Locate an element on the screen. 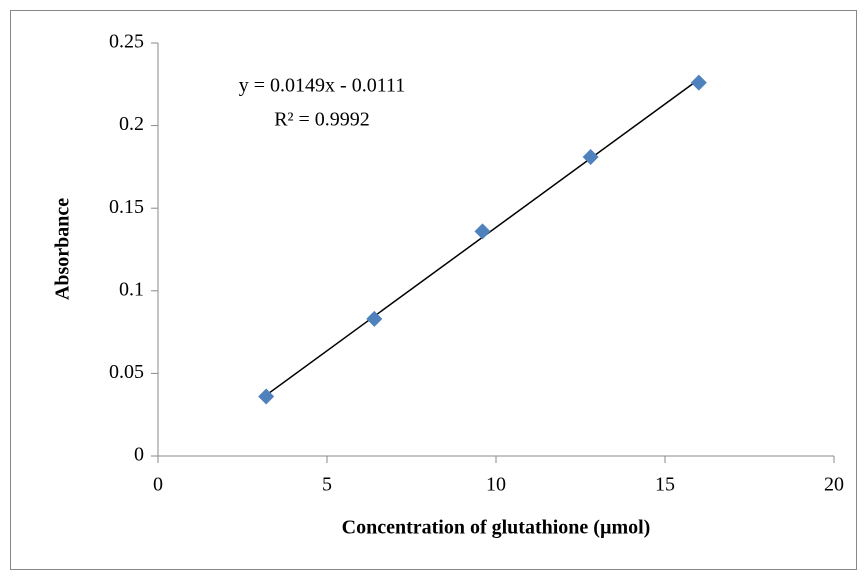 This screenshot has height=580, width=867. y-tick-label: 0.05 is located at coordinates (126, 372).